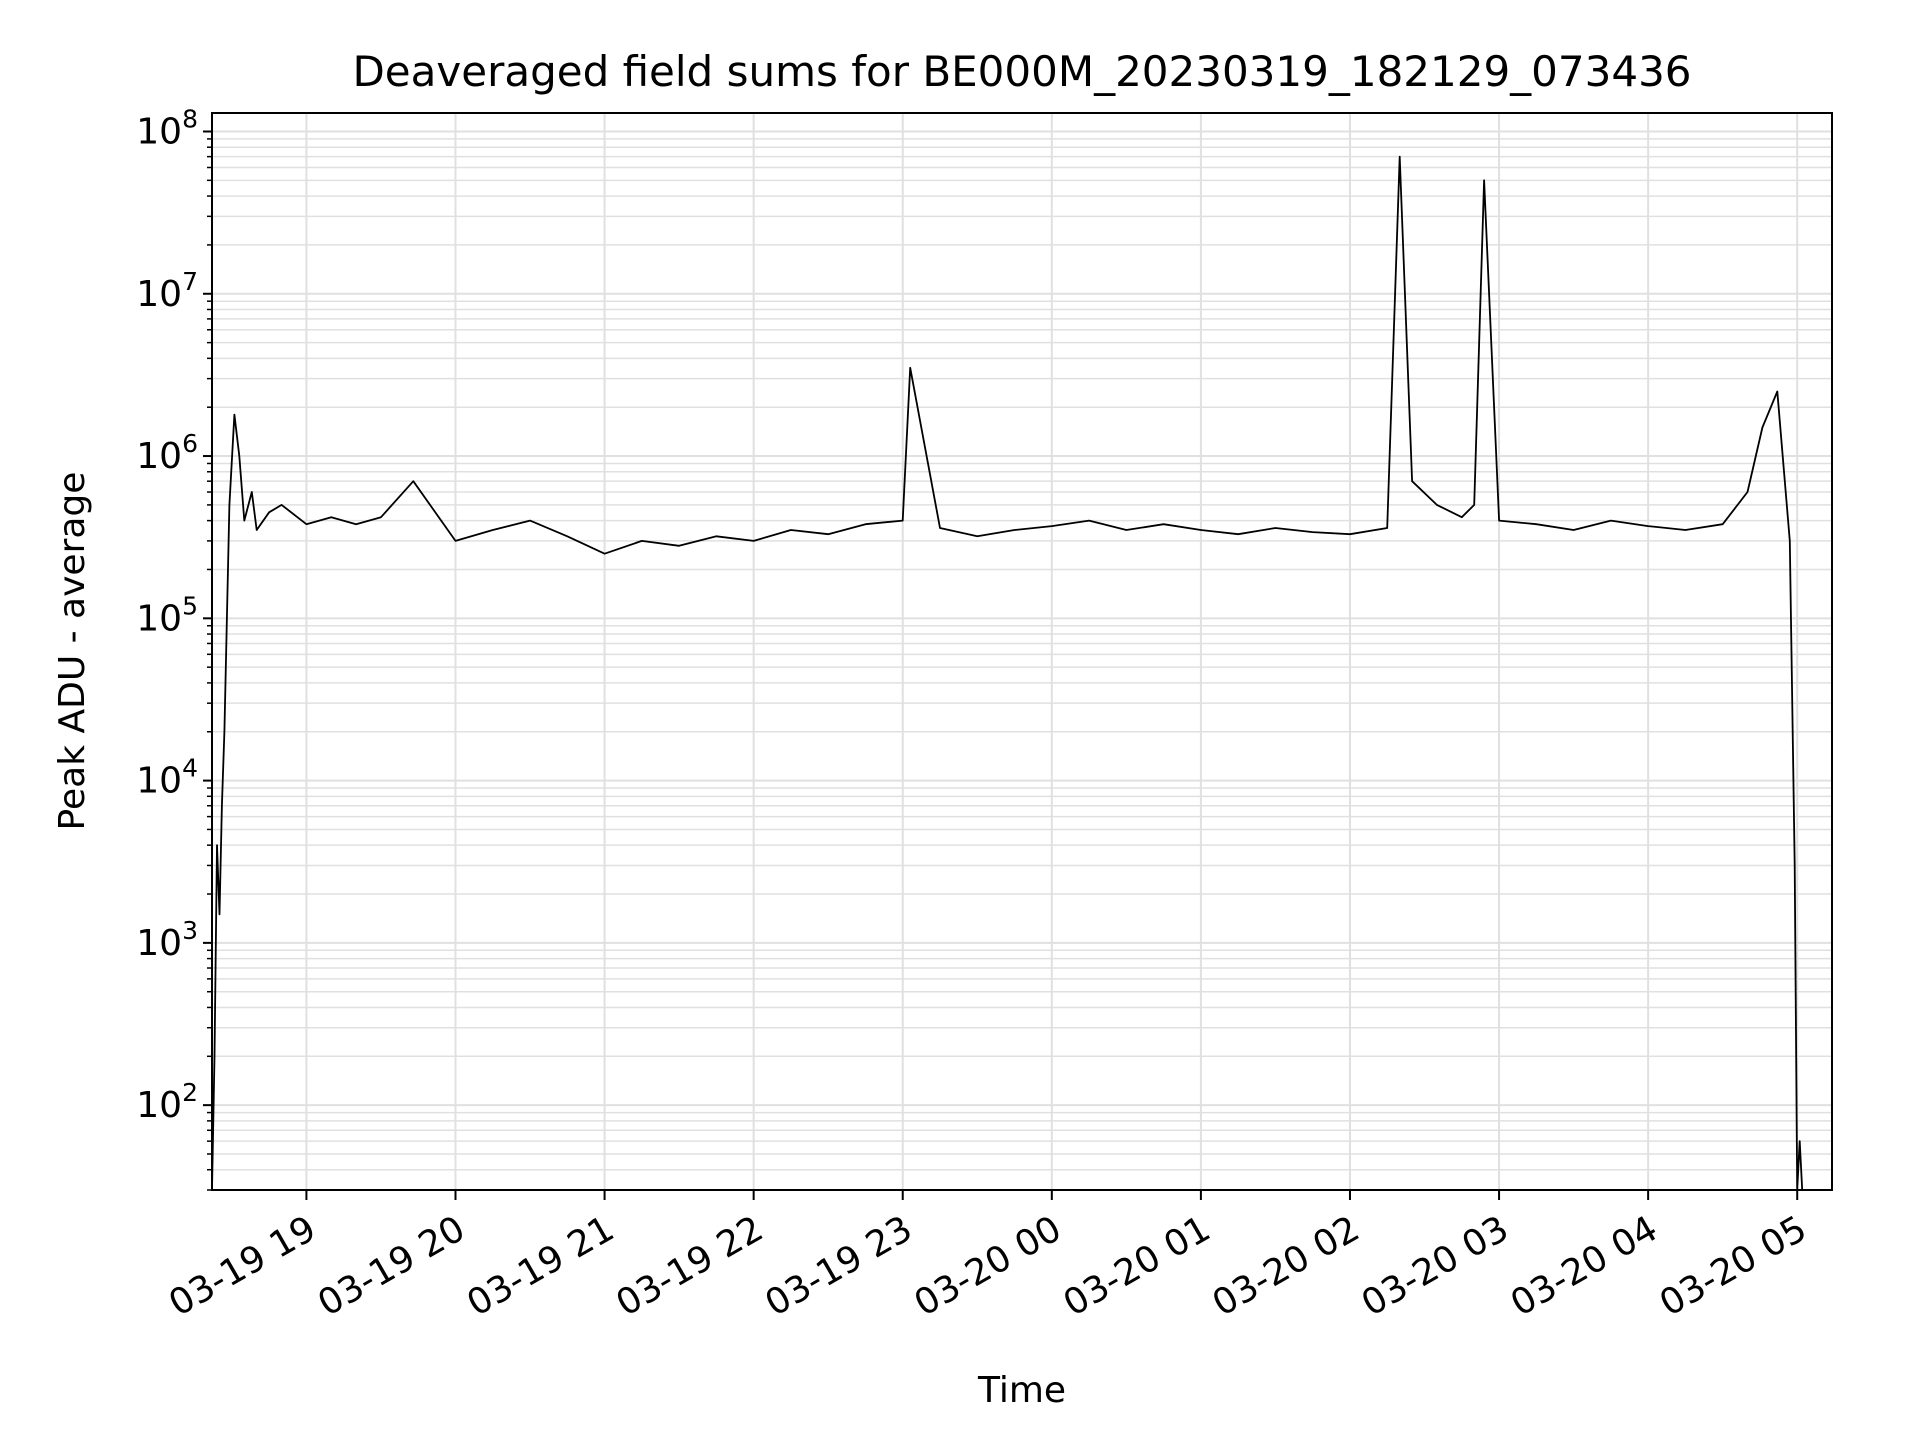 Image resolution: width=1920 pixels, height=1440 pixels. Describe the element at coordinates (72, 651) in the screenshot. I see `y-axis-label: Peak ADU - average` at that location.